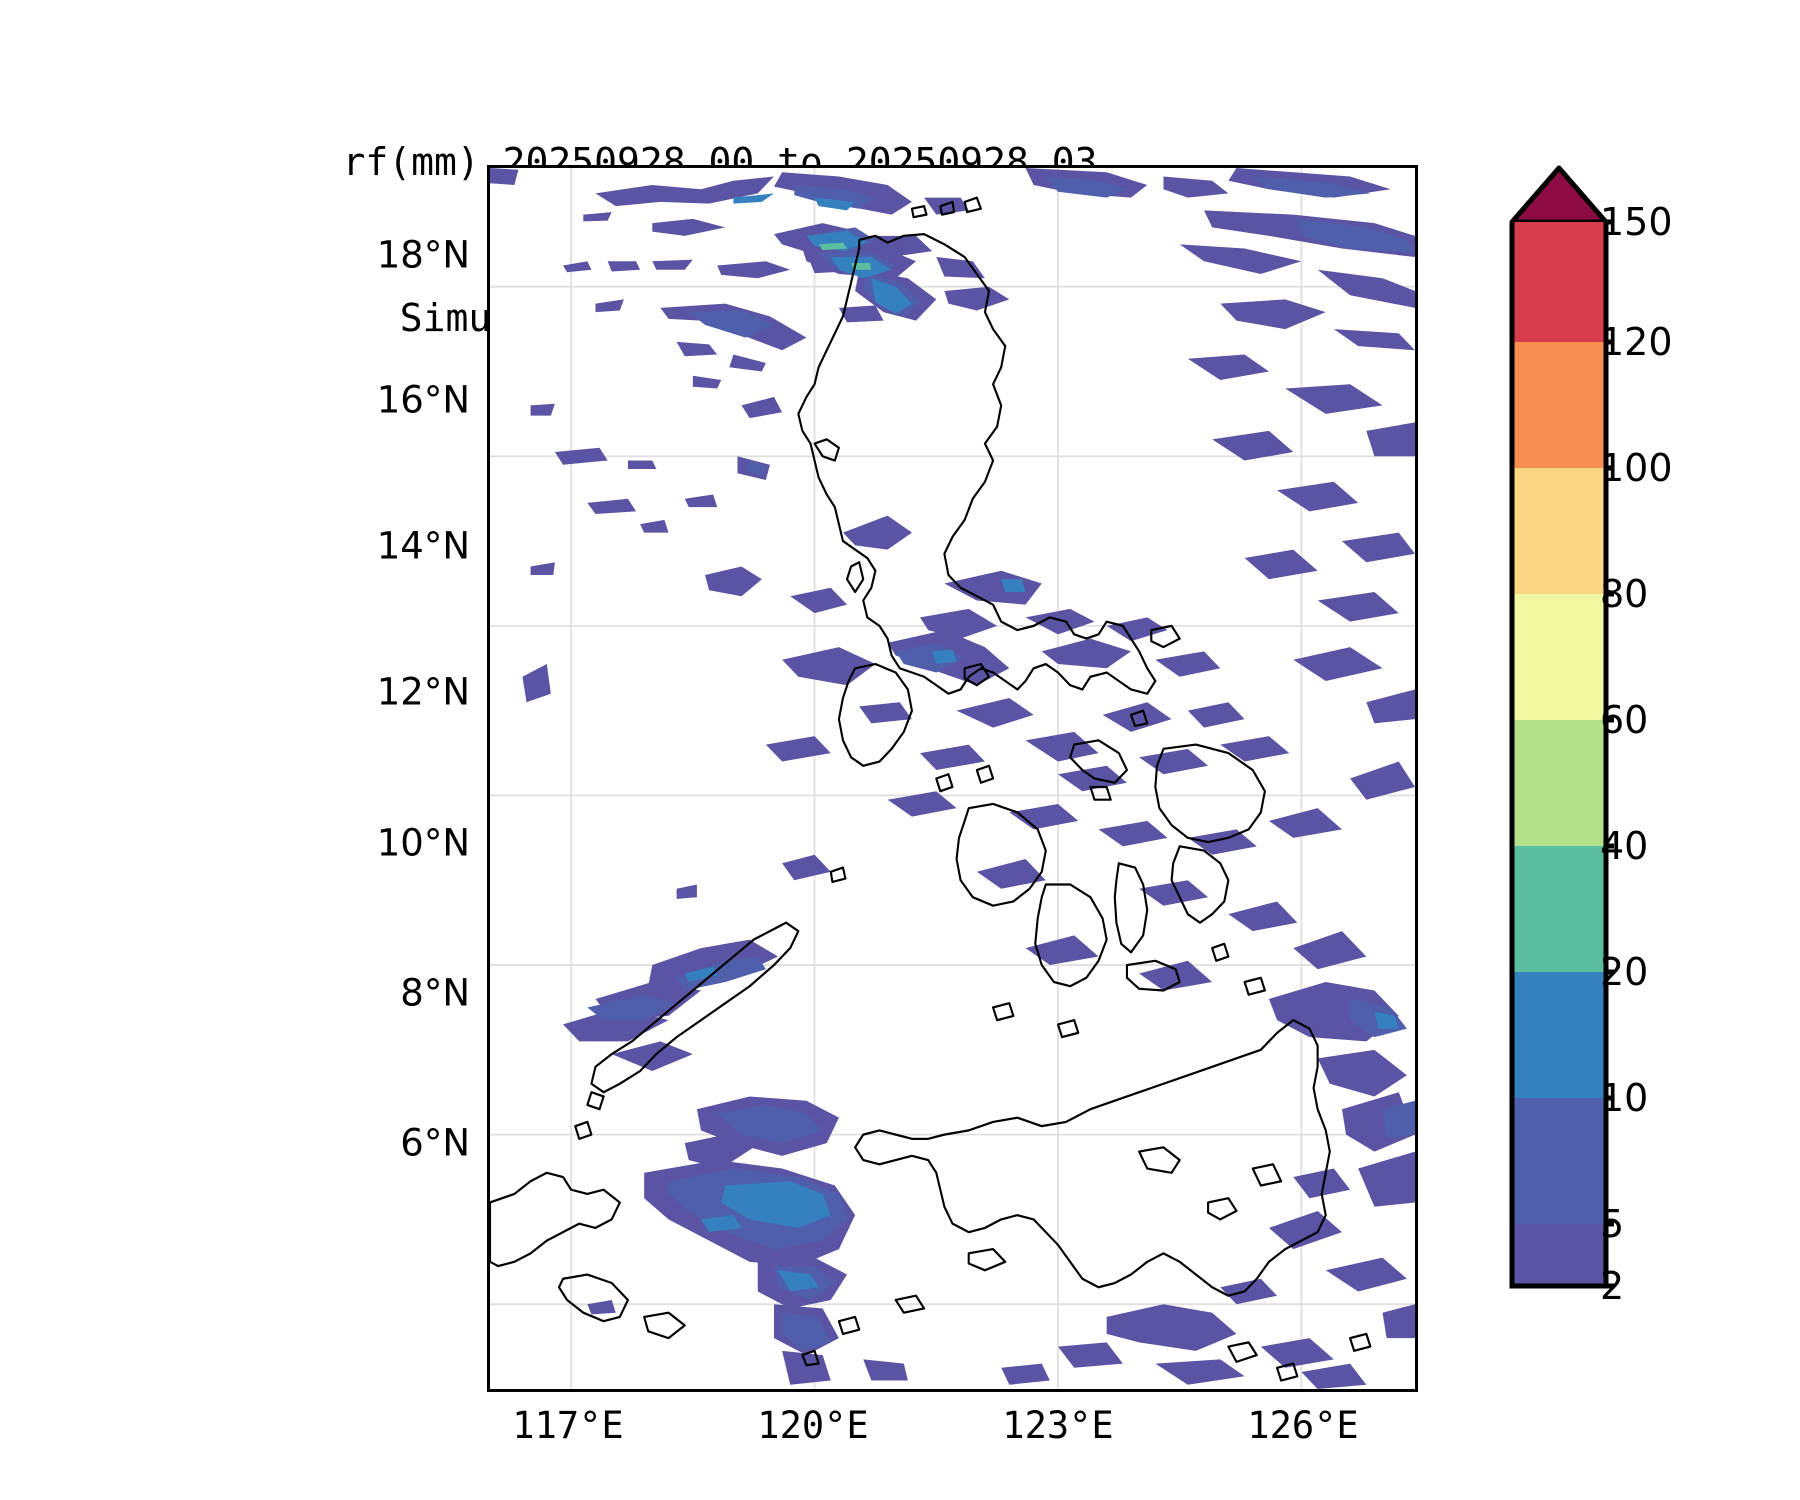 Image resolution: width=1800 pixels, height=1500 pixels. I want to click on colorbar-tick-label-2: 2, so click(1612, 1286).